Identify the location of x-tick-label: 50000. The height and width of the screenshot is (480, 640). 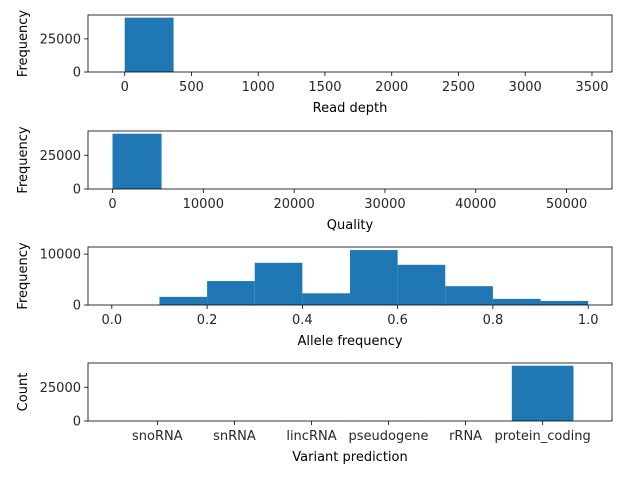
(566, 204).